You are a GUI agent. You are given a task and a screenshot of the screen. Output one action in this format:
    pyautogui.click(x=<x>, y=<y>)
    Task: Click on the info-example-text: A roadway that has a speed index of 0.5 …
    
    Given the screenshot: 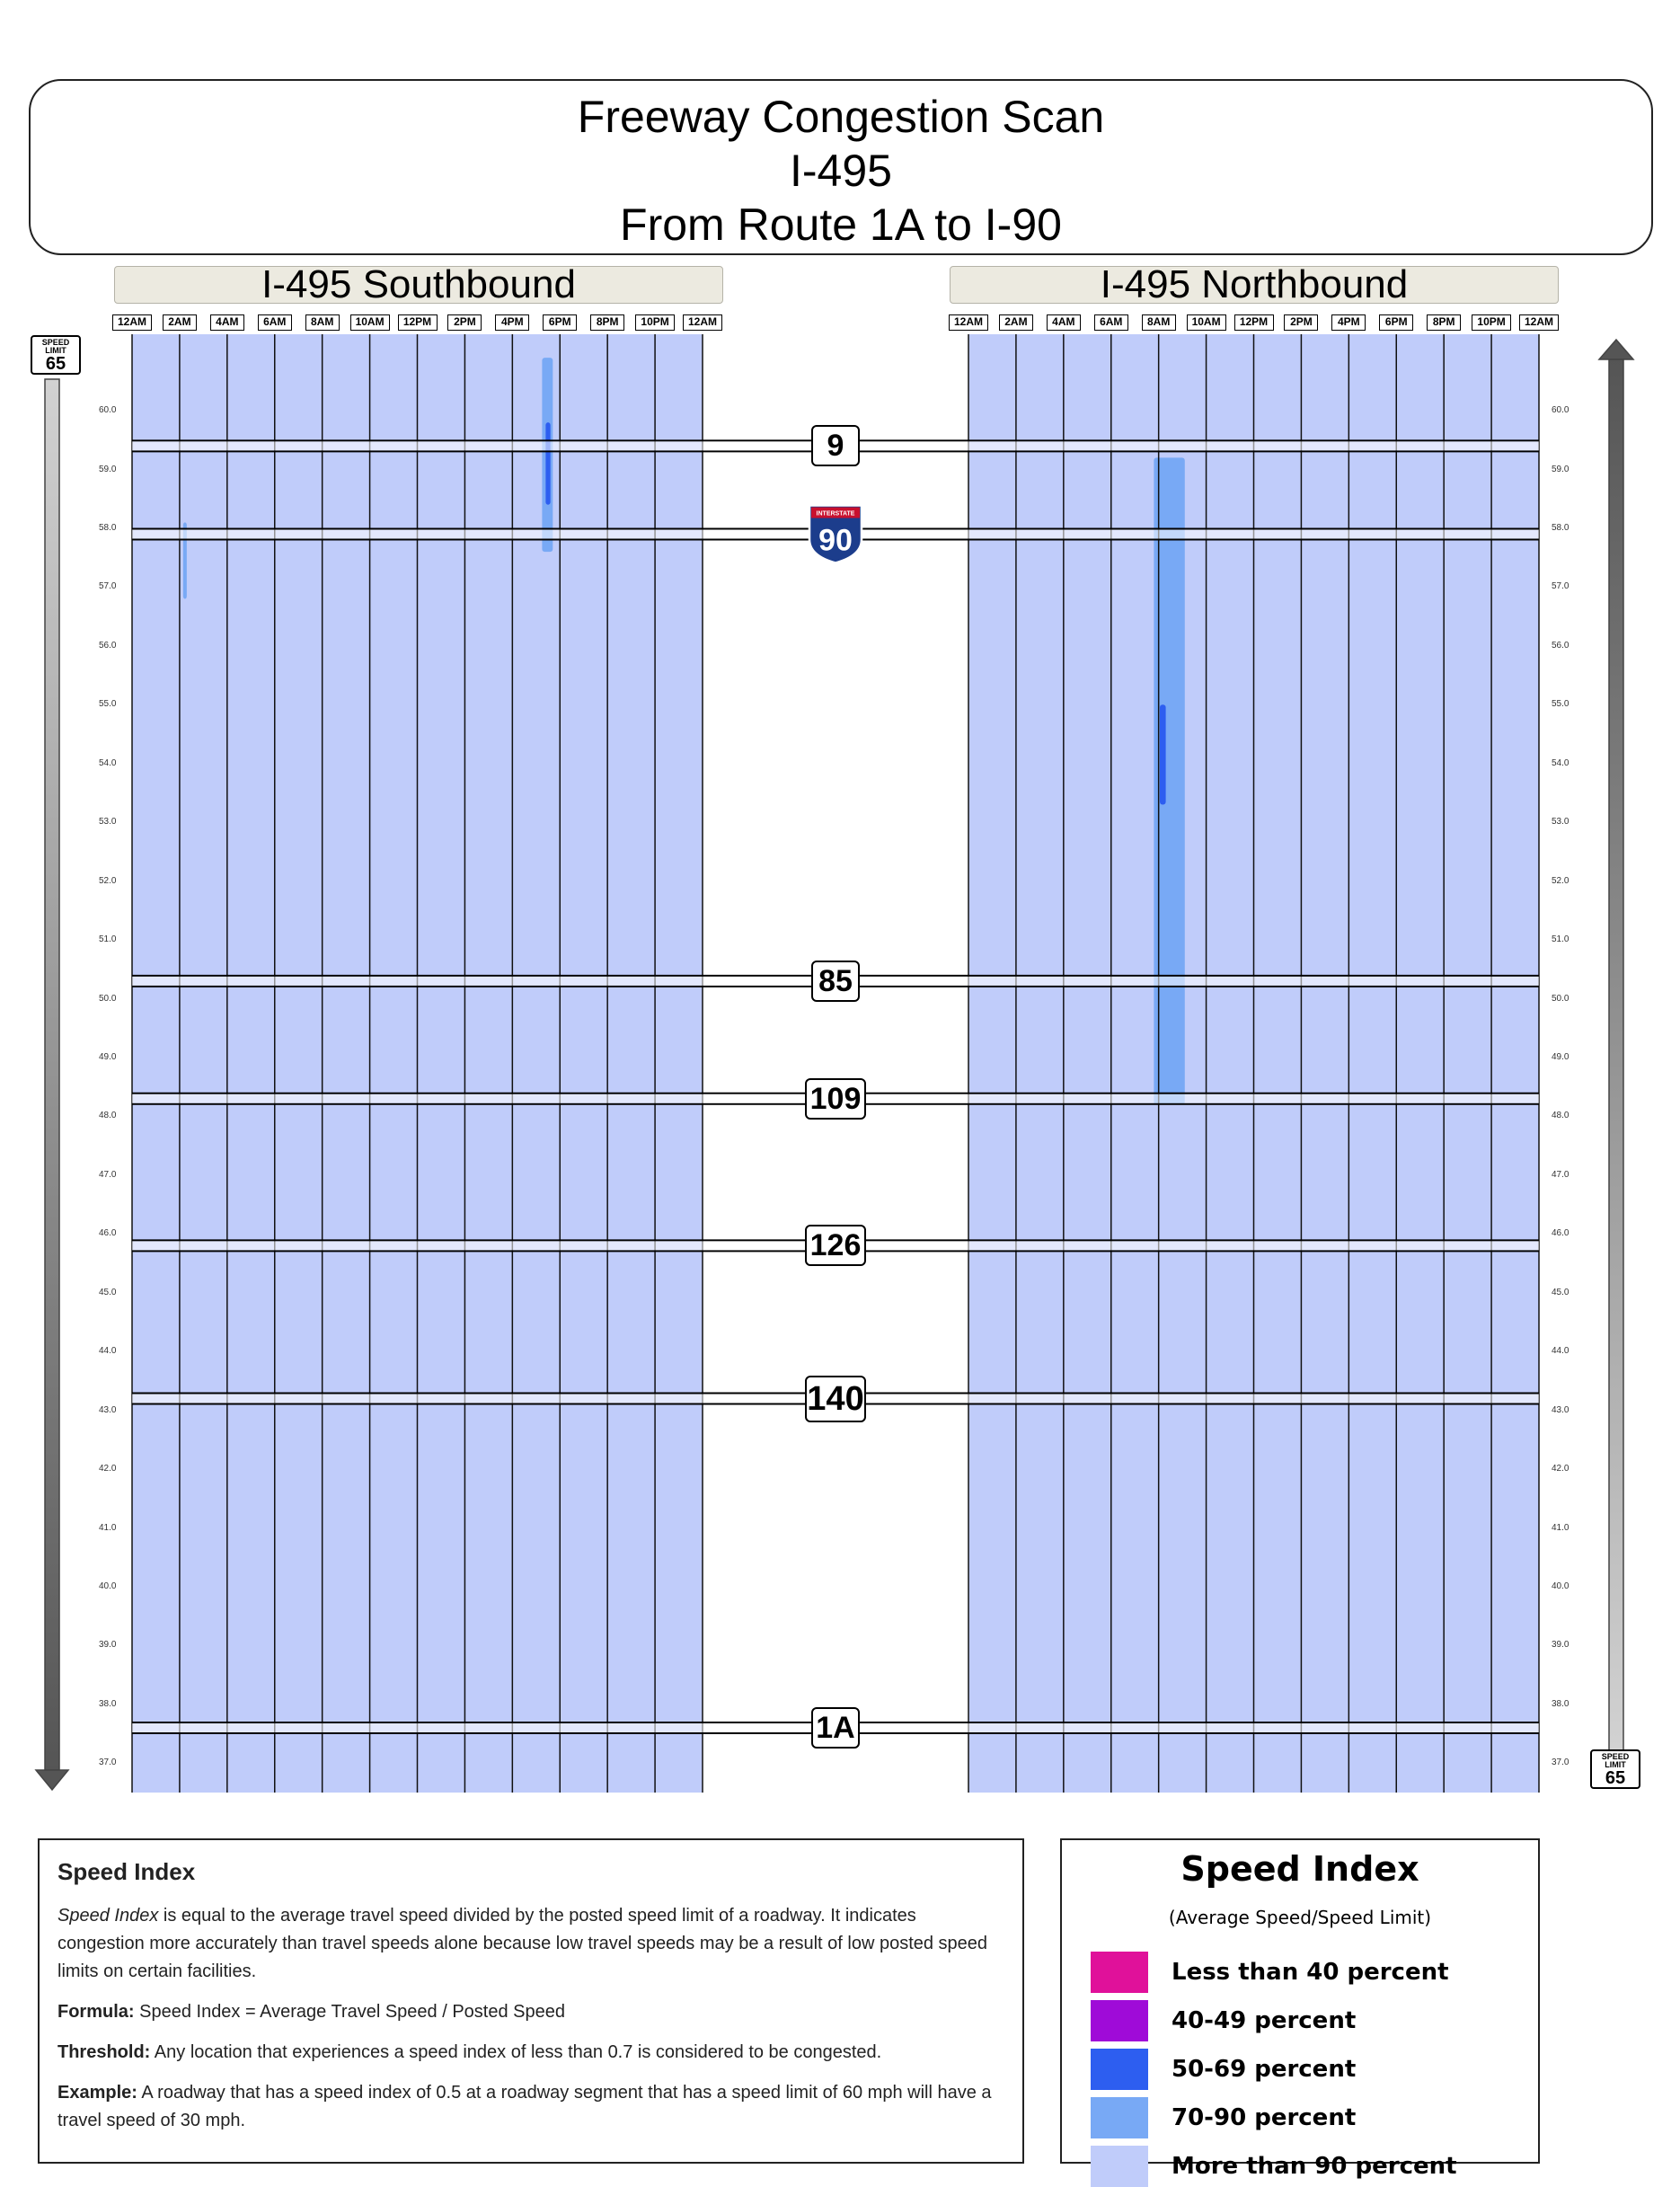 What is the action you would take?
    pyautogui.click(x=524, y=2106)
    